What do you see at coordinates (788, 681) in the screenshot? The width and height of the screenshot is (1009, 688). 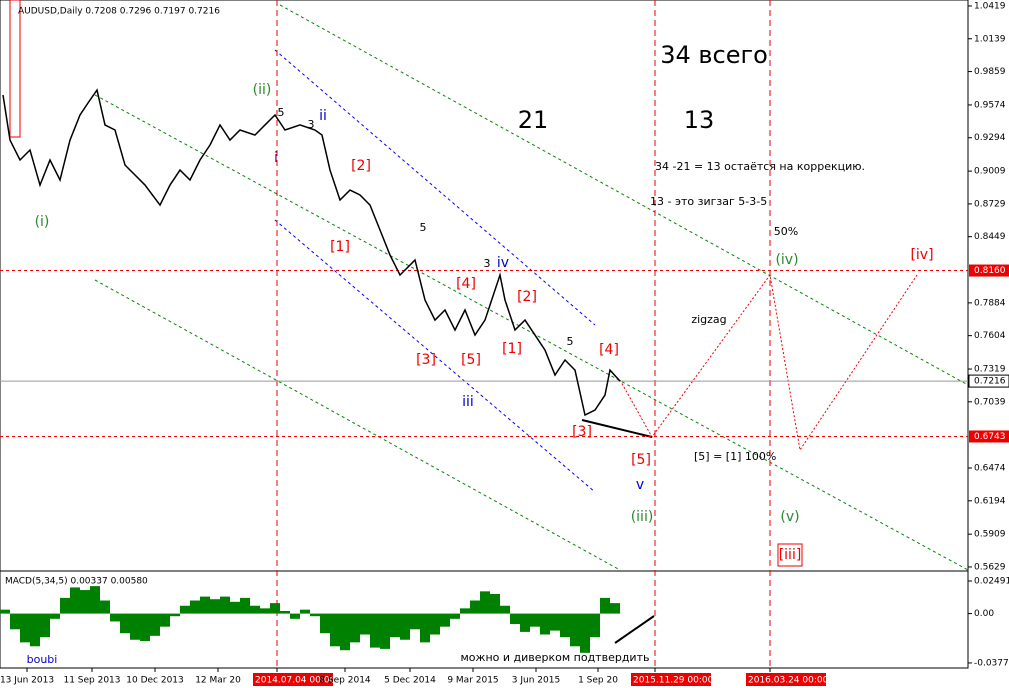 I see `x-tick-label: 2016.03.24 00:00` at bounding box center [788, 681].